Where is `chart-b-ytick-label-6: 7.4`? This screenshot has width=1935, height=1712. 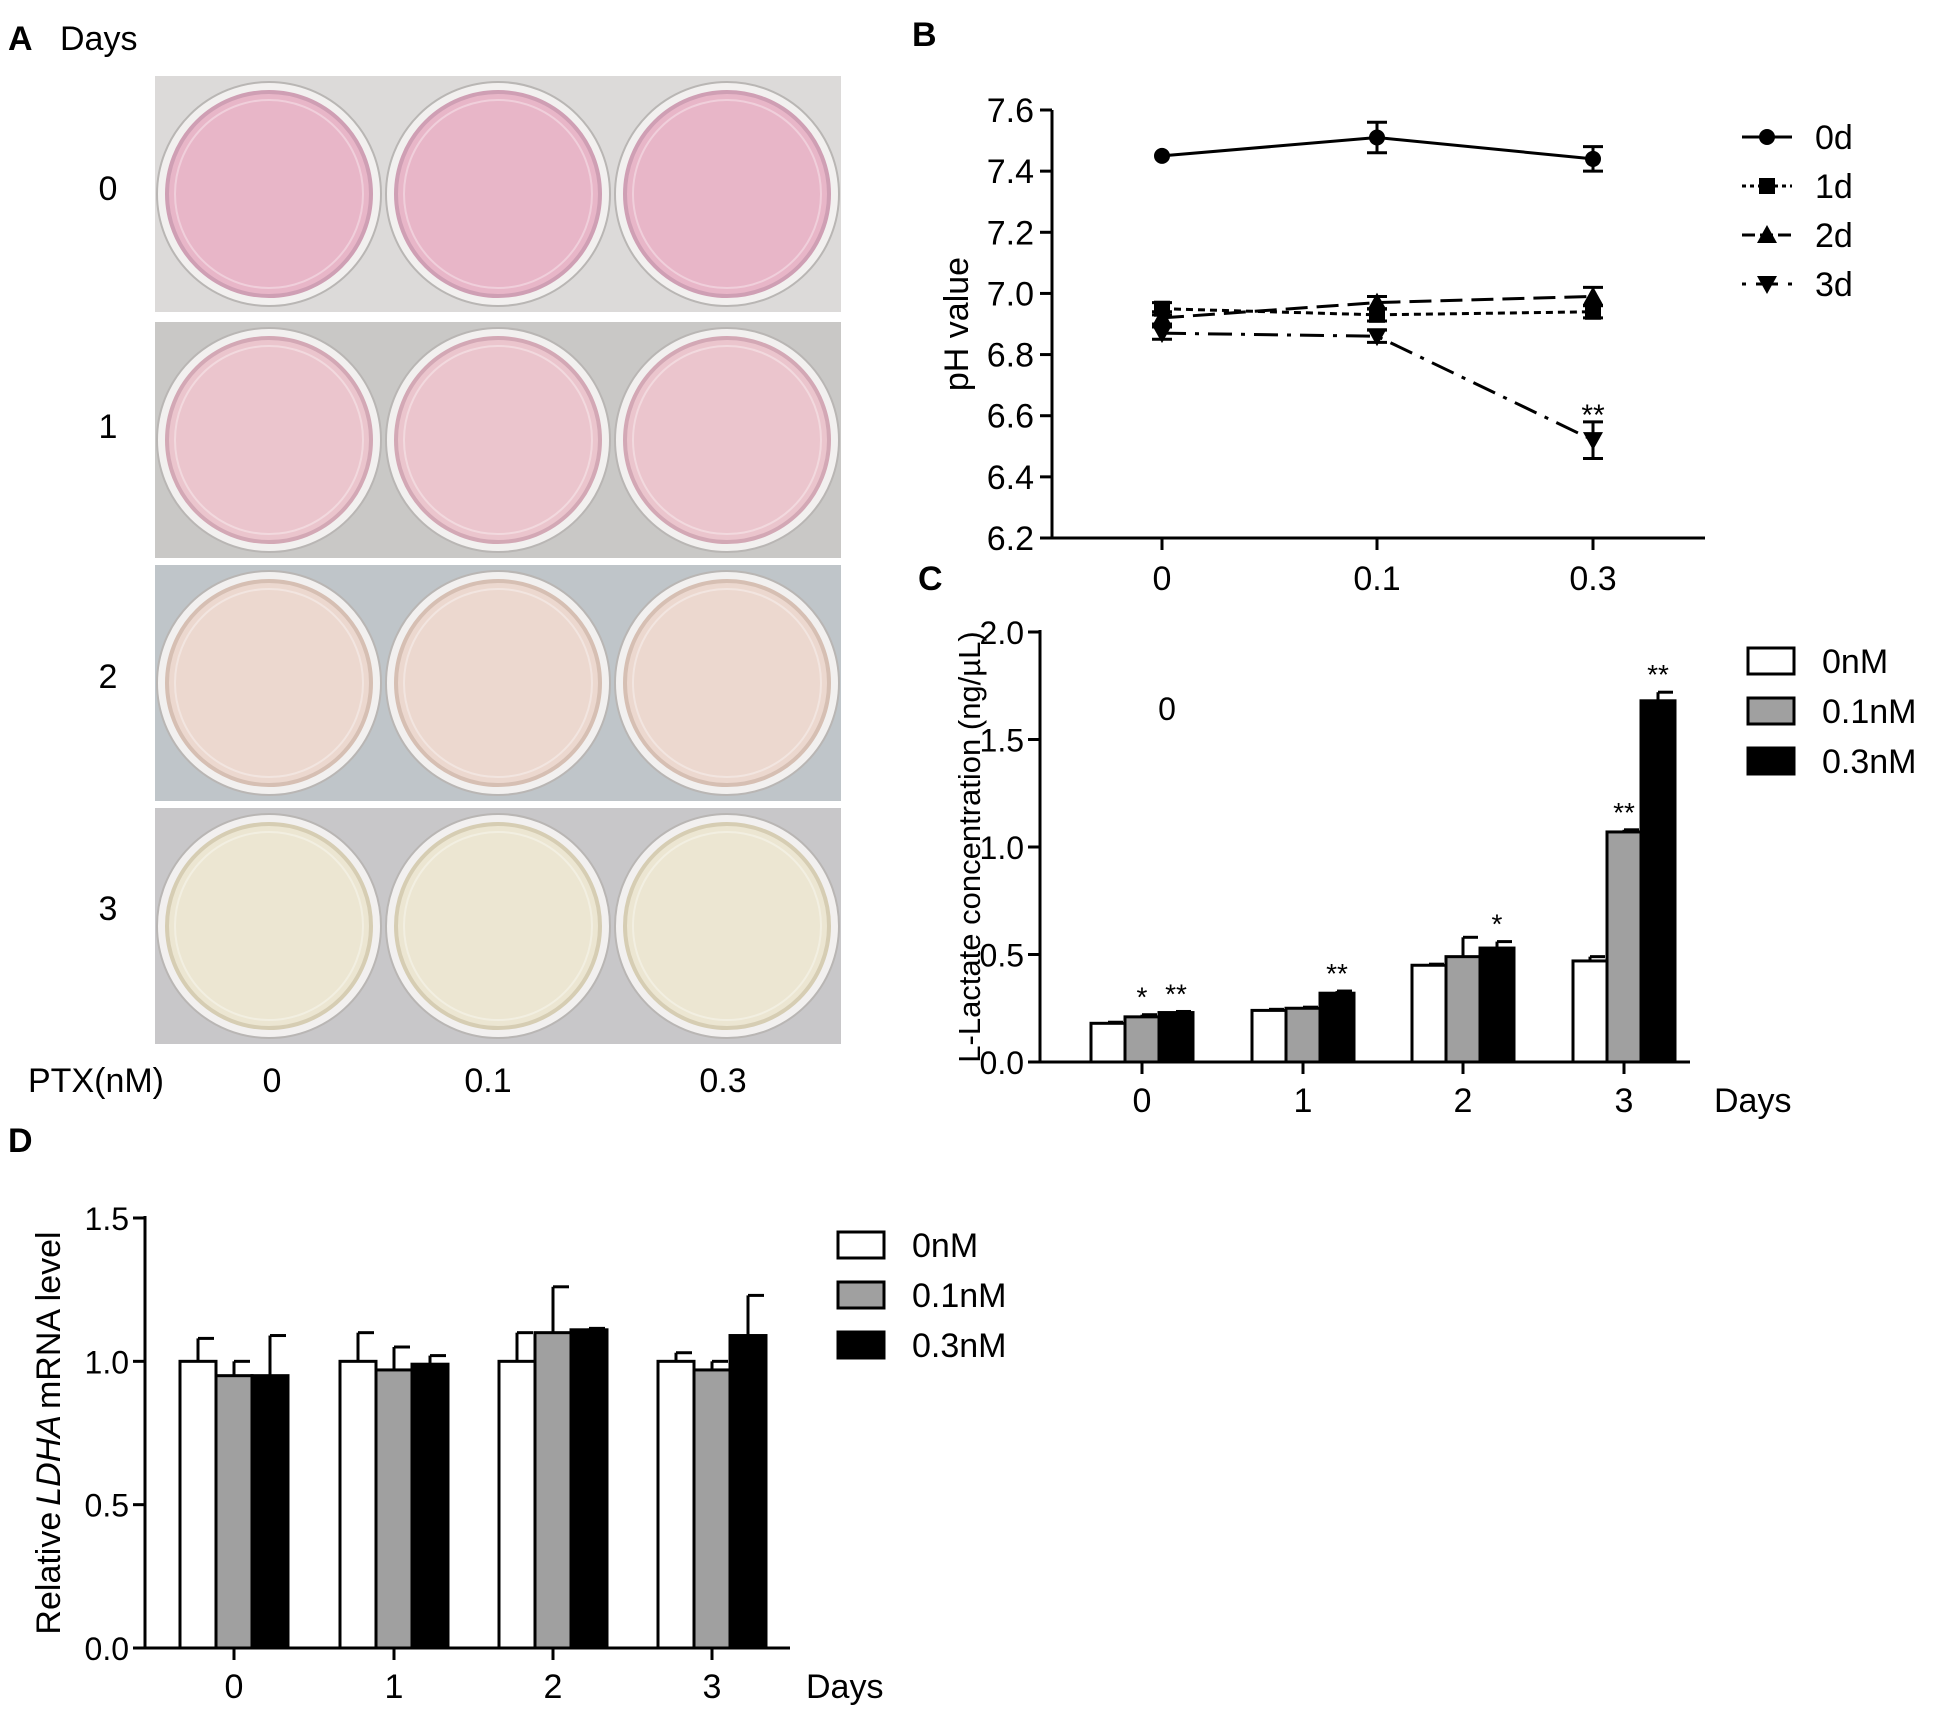 chart-b-ytick-label-6: 7.4 is located at coordinates (1010, 172).